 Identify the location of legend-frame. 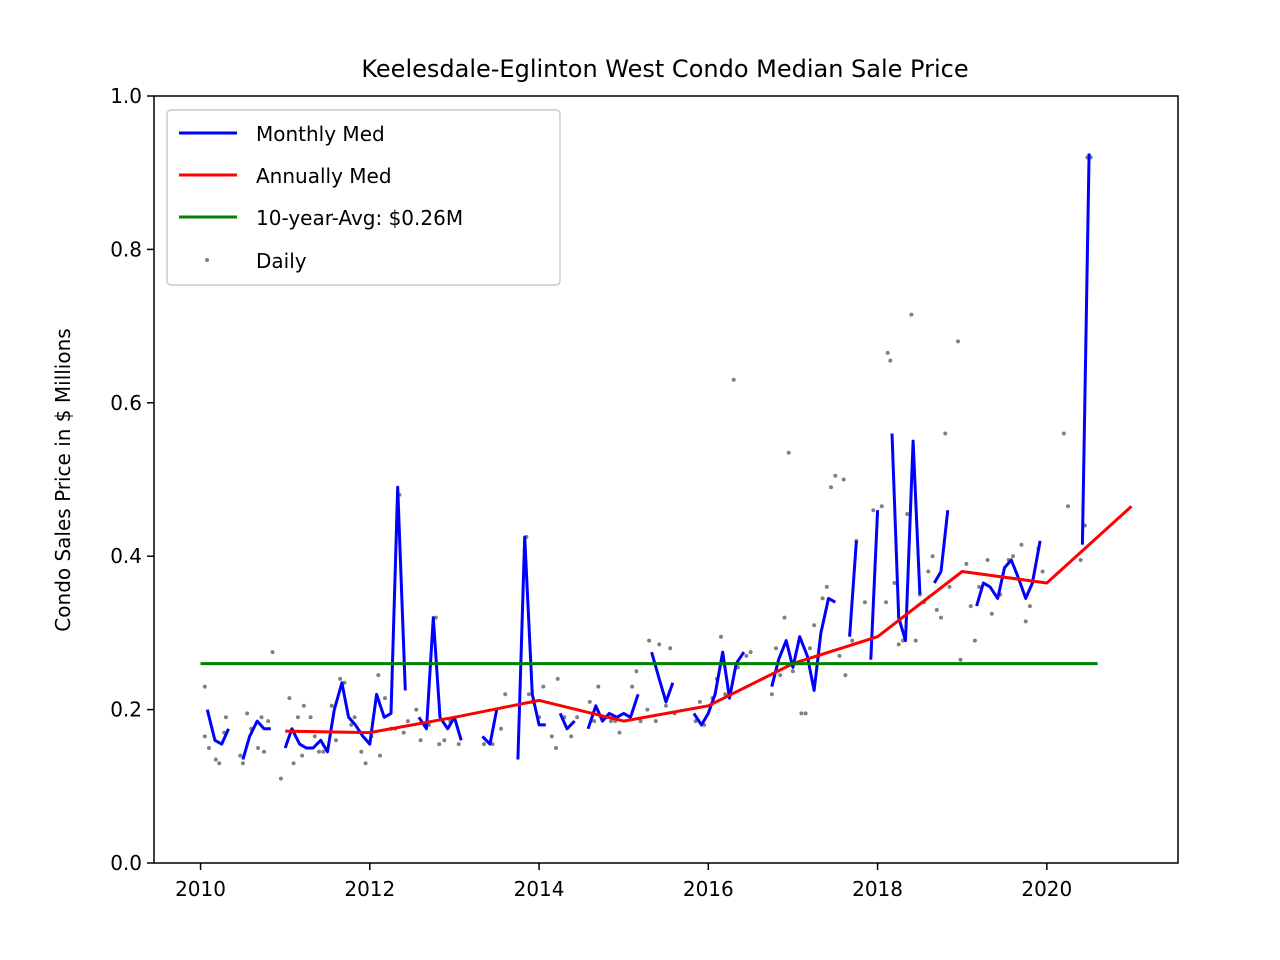
(363, 197).